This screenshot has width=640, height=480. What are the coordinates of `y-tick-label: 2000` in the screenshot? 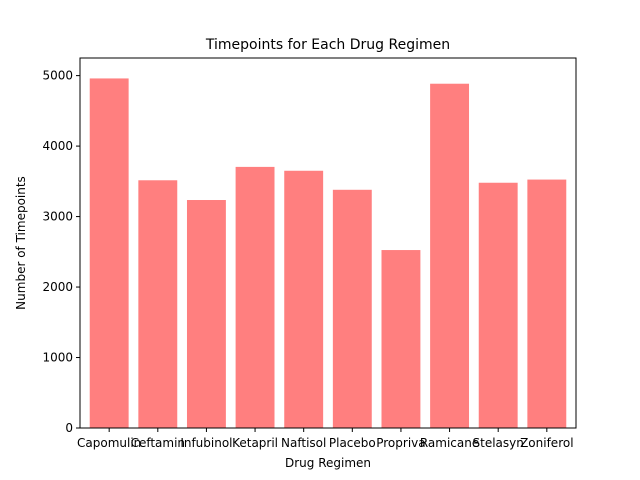 It's located at (57, 287).